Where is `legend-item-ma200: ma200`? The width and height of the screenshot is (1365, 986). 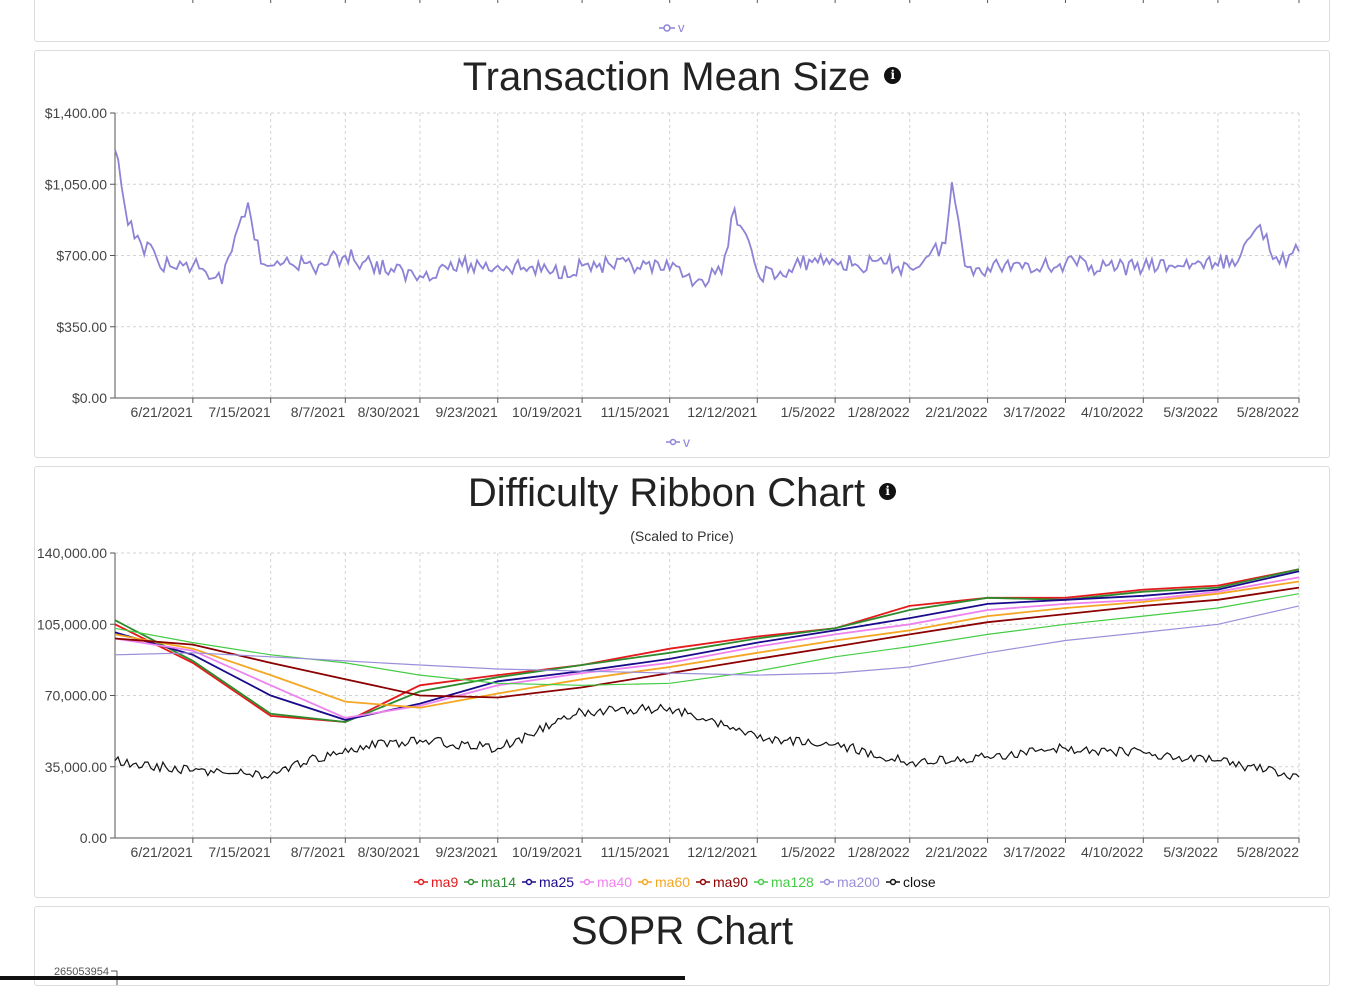 legend-item-ma200: ma200 is located at coordinates (850, 882).